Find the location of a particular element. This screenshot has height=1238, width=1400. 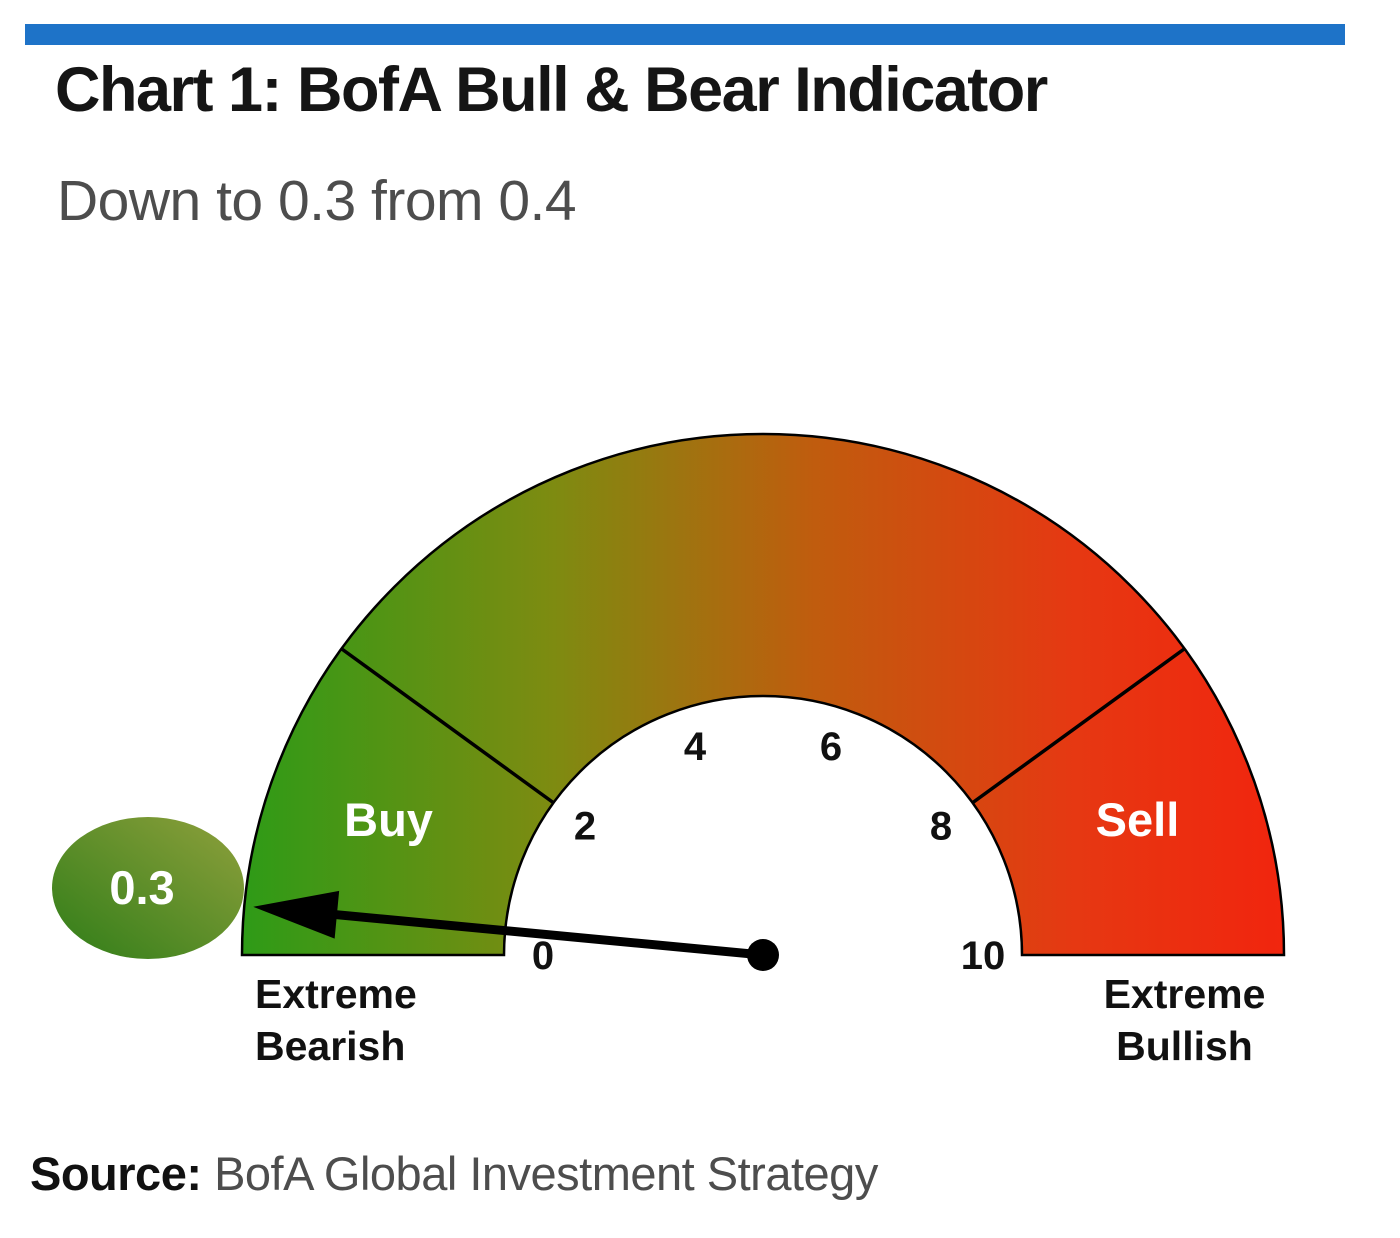

extreme-bearish-line1: Extreme is located at coordinates (336, 994).